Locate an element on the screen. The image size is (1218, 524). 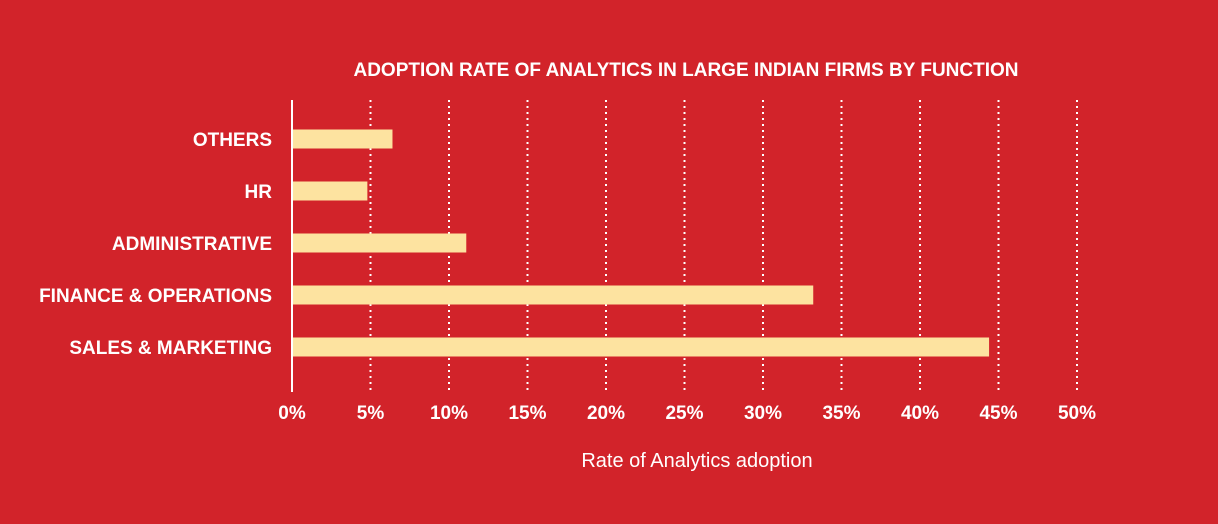
category-label: HR is located at coordinates (259, 192).